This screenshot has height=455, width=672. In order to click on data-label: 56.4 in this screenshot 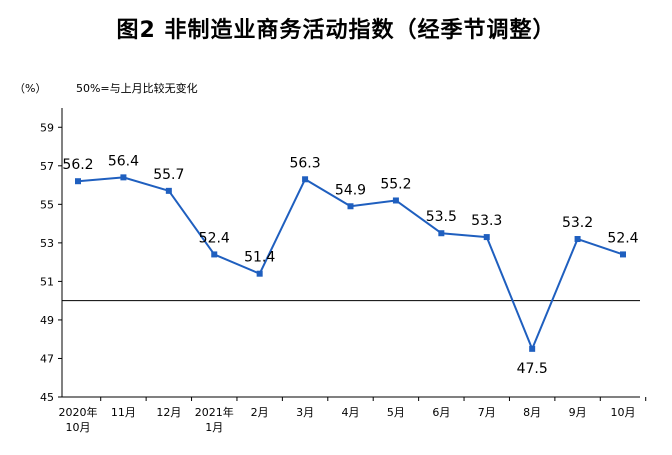, I will do `click(123, 161)`.